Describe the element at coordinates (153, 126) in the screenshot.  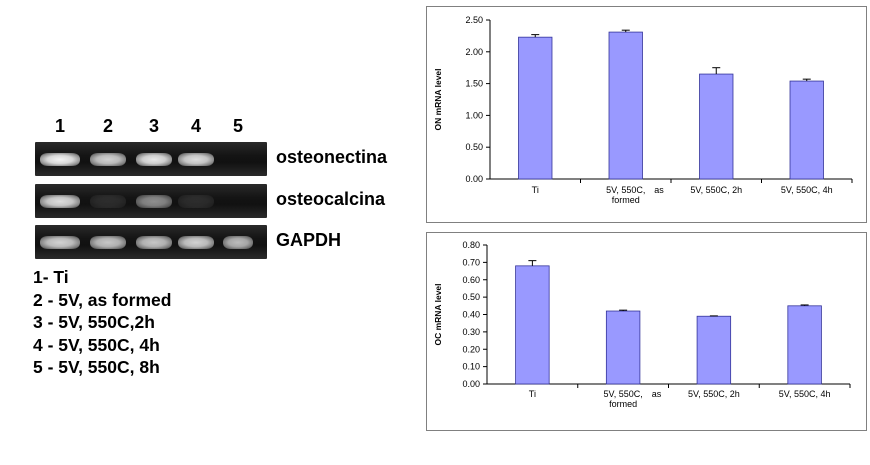
I see `lane-number-3: 3` at that location.